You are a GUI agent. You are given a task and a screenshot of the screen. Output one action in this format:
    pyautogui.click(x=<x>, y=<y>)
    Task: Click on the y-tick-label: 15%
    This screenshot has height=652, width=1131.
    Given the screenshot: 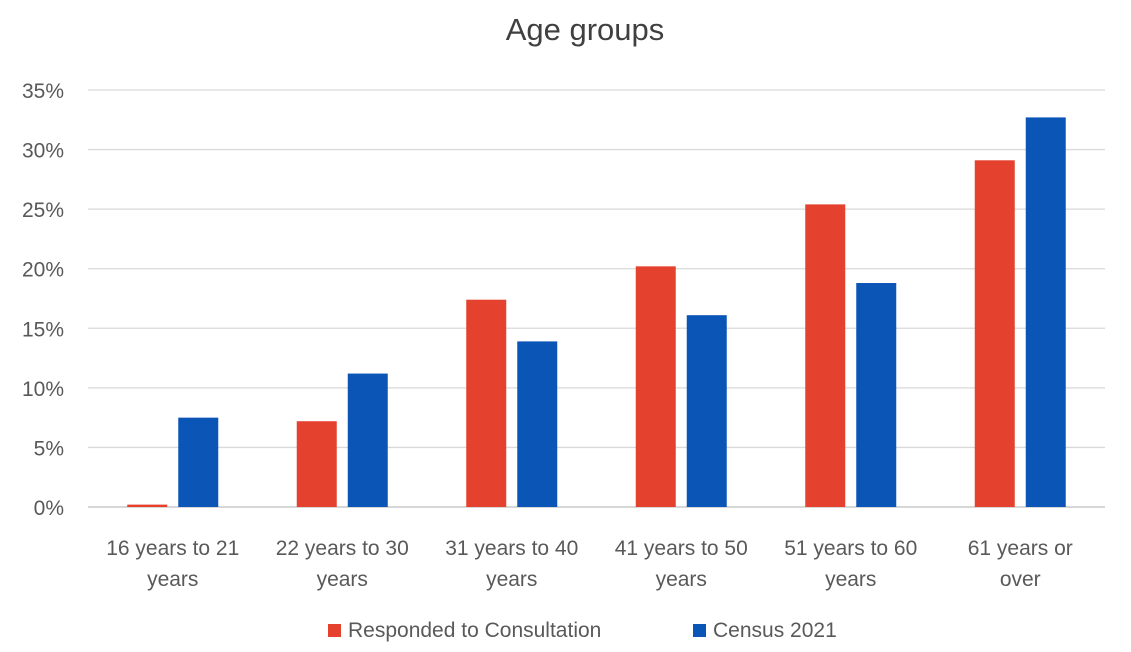 What is the action you would take?
    pyautogui.click(x=43, y=329)
    